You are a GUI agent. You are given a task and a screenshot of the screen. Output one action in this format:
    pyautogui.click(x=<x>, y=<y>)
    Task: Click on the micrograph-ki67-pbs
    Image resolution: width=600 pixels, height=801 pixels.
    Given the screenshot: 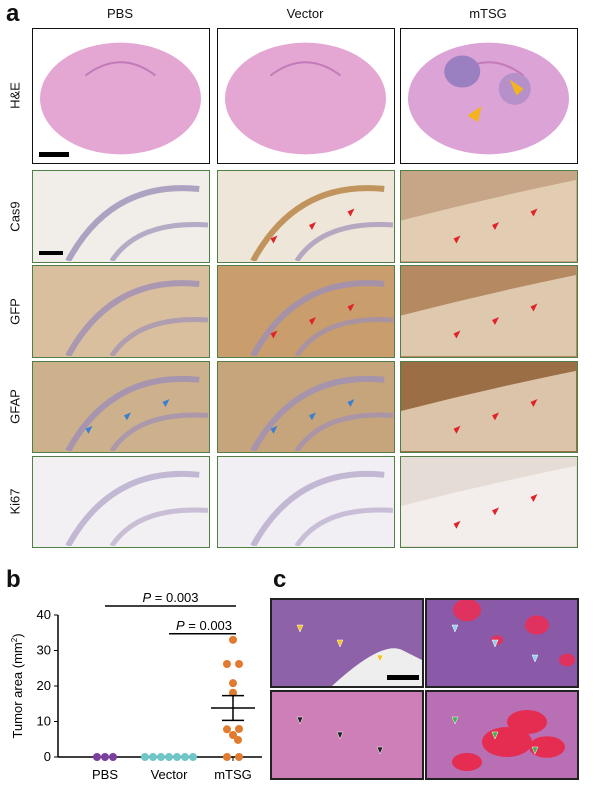 What is the action you would take?
    pyautogui.click(x=121, y=502)
    